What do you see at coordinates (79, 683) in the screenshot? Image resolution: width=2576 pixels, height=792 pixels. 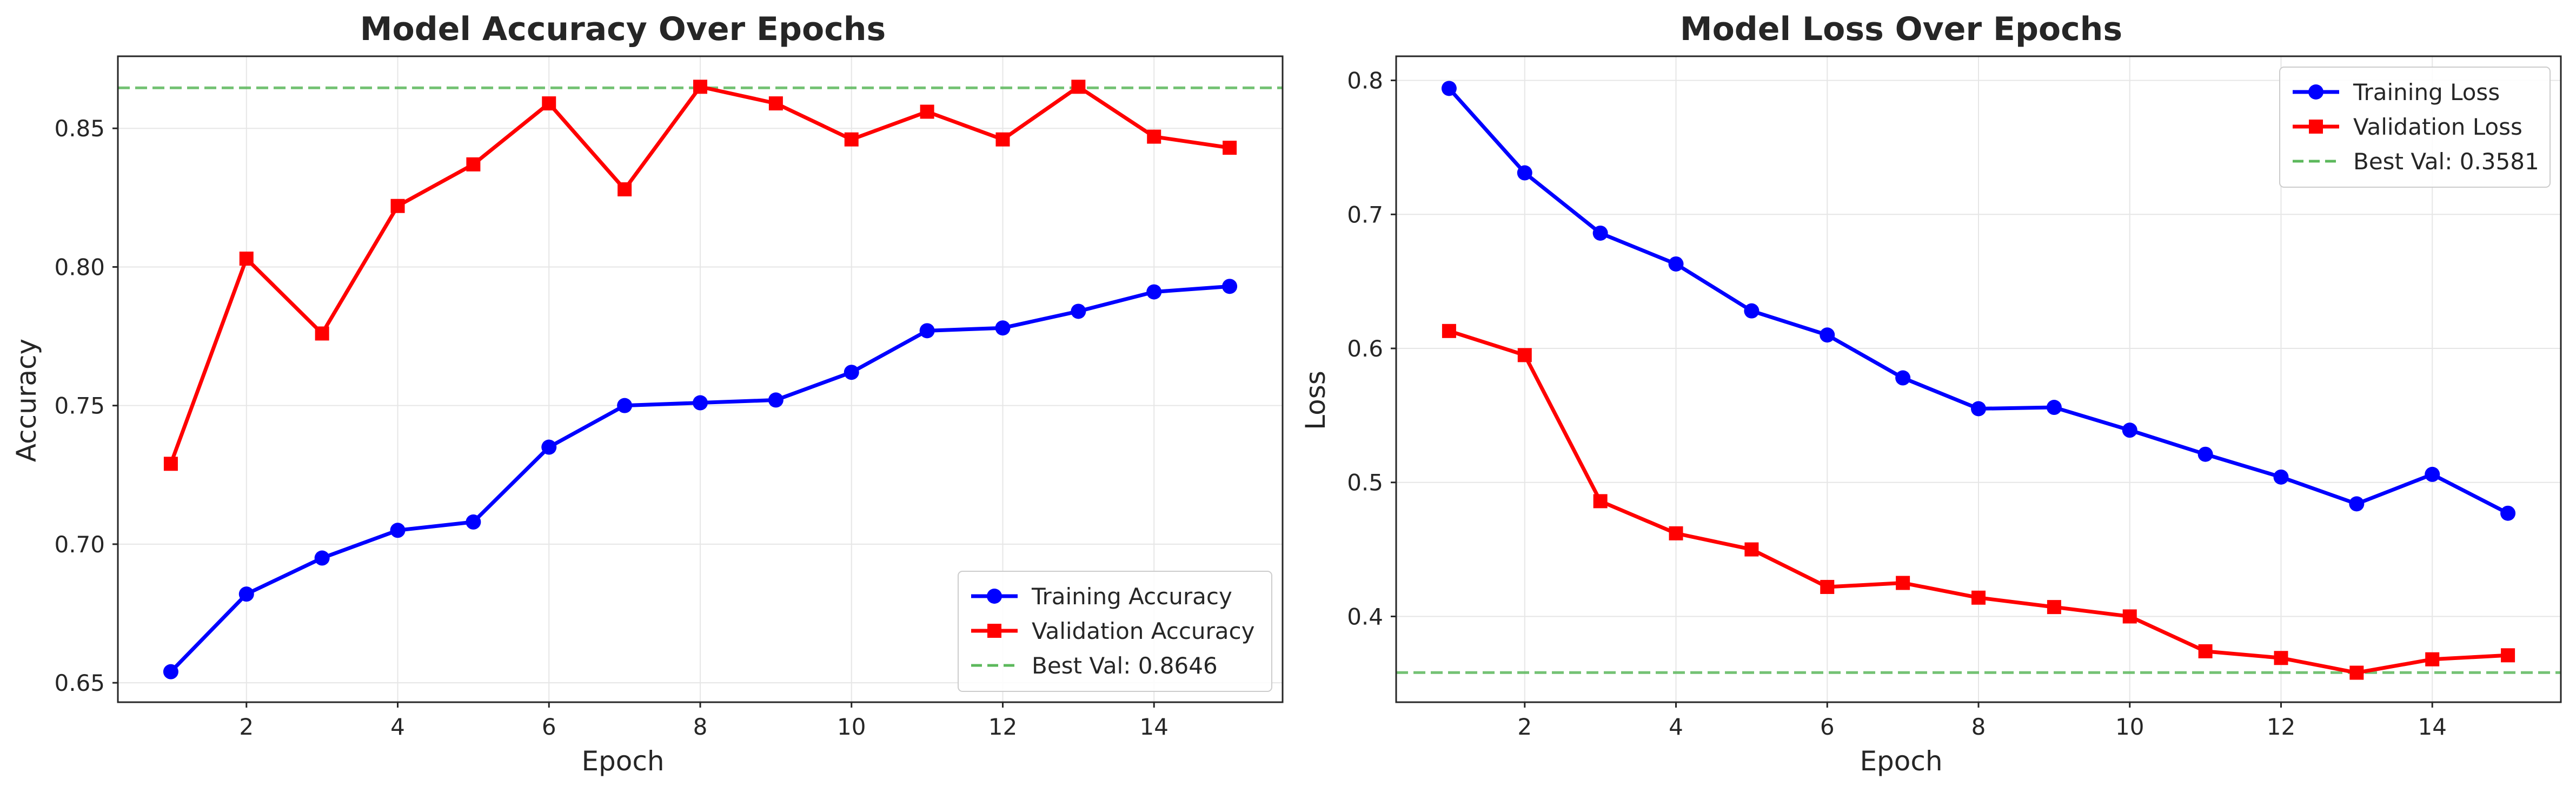 I see `y-tick-label: 0.65` at bounding box center [79, 683].